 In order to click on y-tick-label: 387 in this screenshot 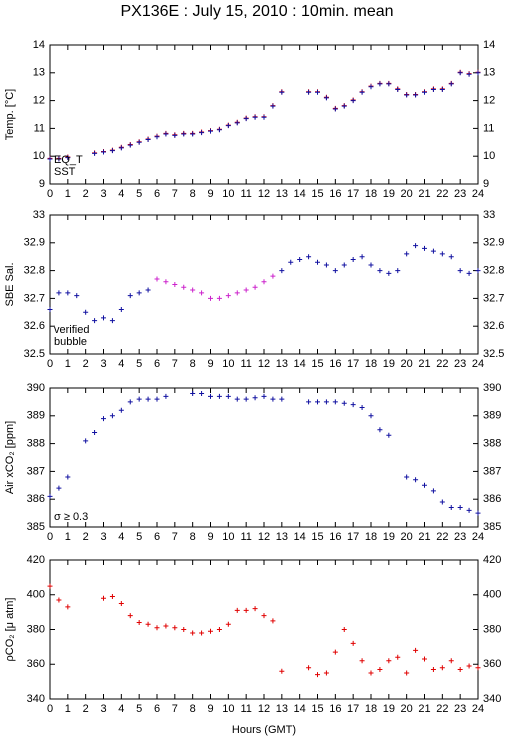, I will do `click(36, 471)`.